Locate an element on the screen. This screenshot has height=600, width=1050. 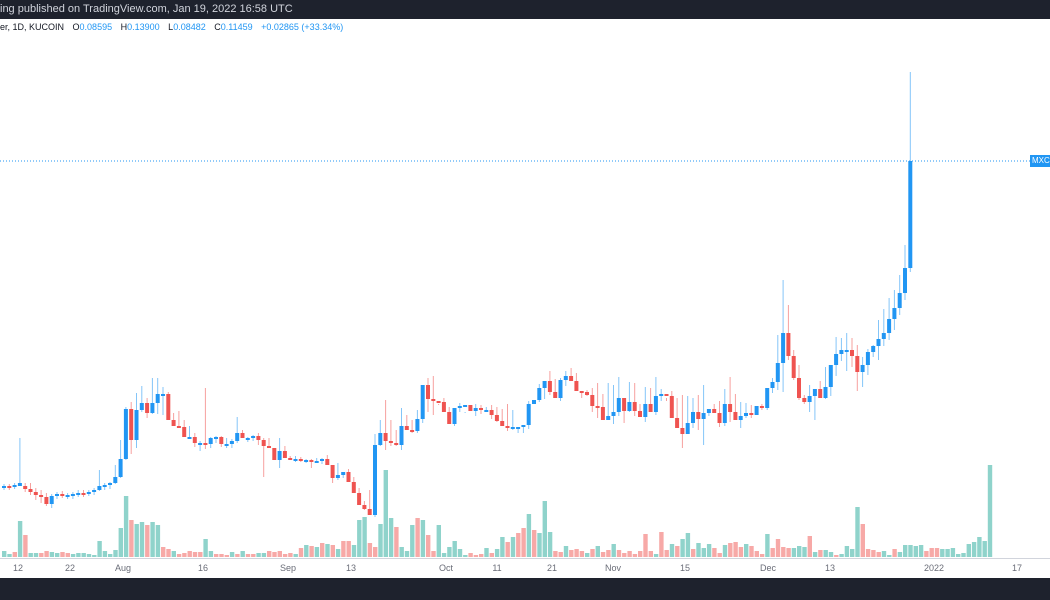
time-tick: 2022 is located at coordinates (934, 568).